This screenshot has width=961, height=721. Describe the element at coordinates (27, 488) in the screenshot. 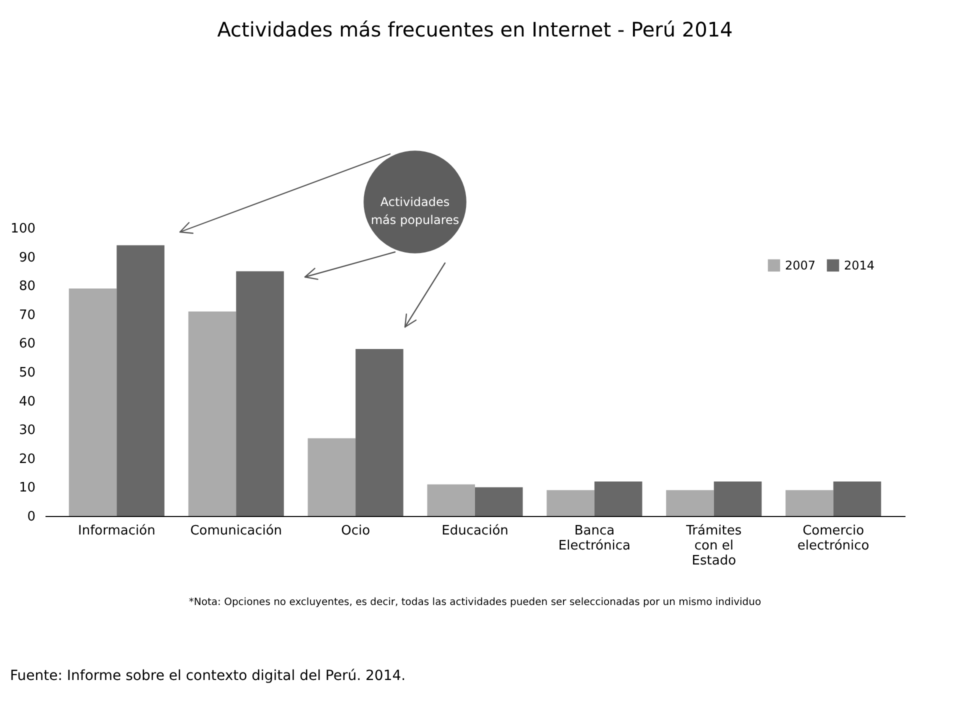

I see `y-tick-label: 10` at that location.